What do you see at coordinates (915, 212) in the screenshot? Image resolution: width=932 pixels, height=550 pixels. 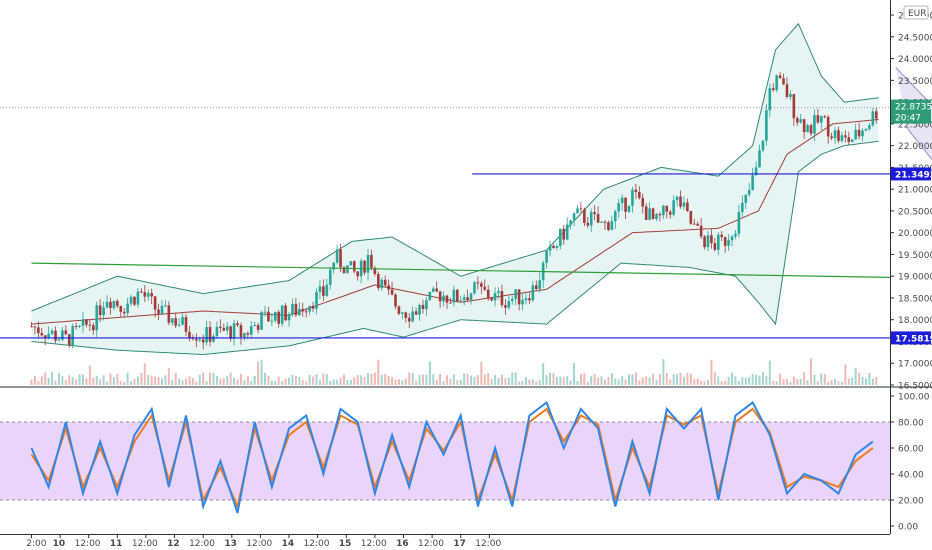 I see `price-tick-label: 20.5000` at bounding box center [915, 212].